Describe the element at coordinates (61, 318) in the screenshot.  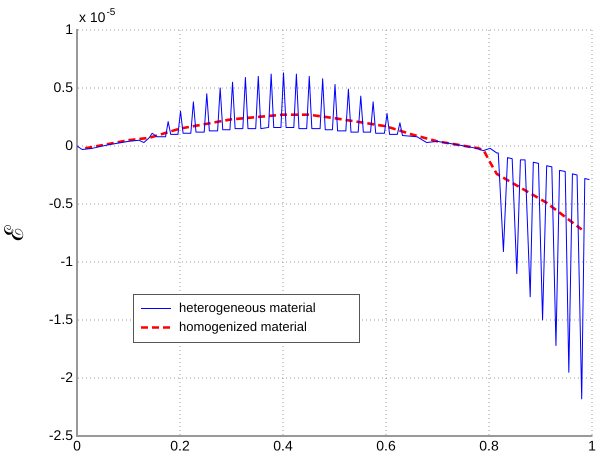
I see `y-tick-label: -1.5` at that location.